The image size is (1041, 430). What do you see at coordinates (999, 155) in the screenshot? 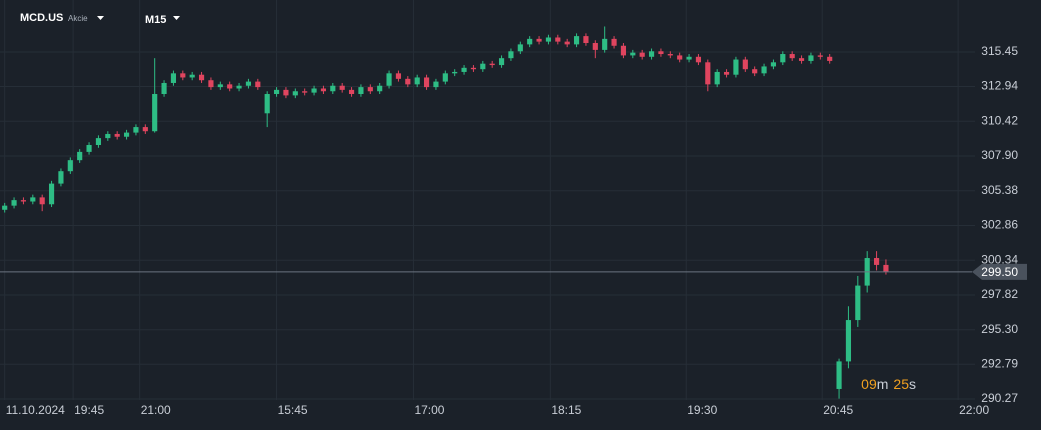
I see `y-tick-label: 307.90` at bounding box center [999, 155].